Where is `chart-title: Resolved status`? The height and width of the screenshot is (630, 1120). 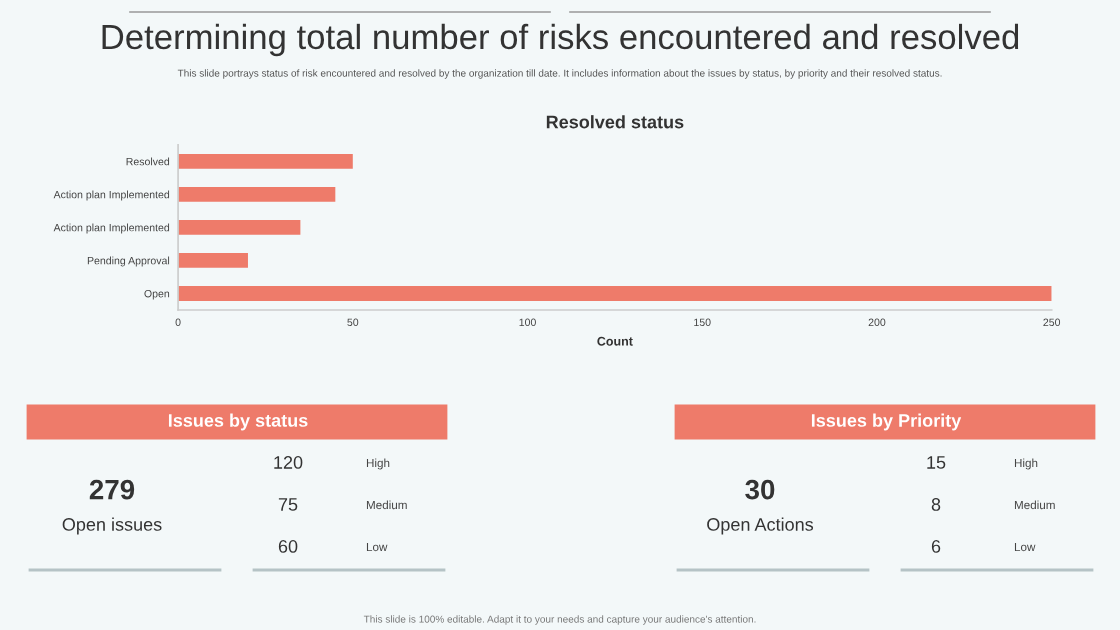 chart-title: Resolved status is located at coordinates (615, 122).